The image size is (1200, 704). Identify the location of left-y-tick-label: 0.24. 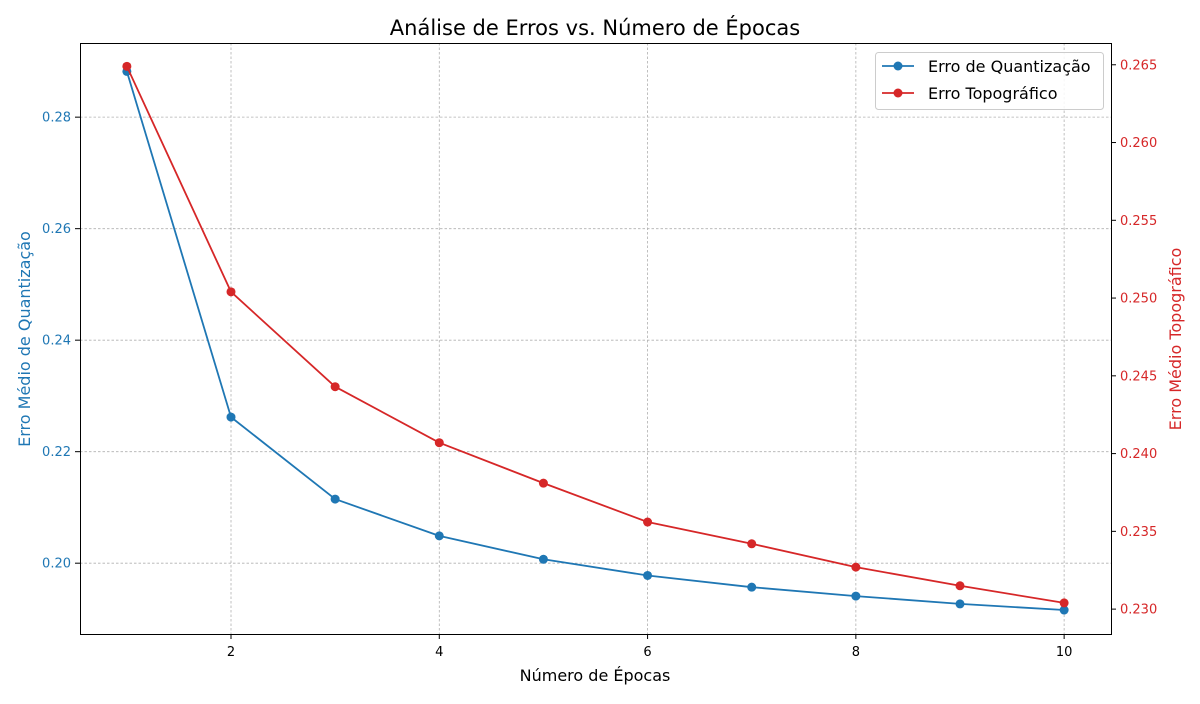
(56, 341).